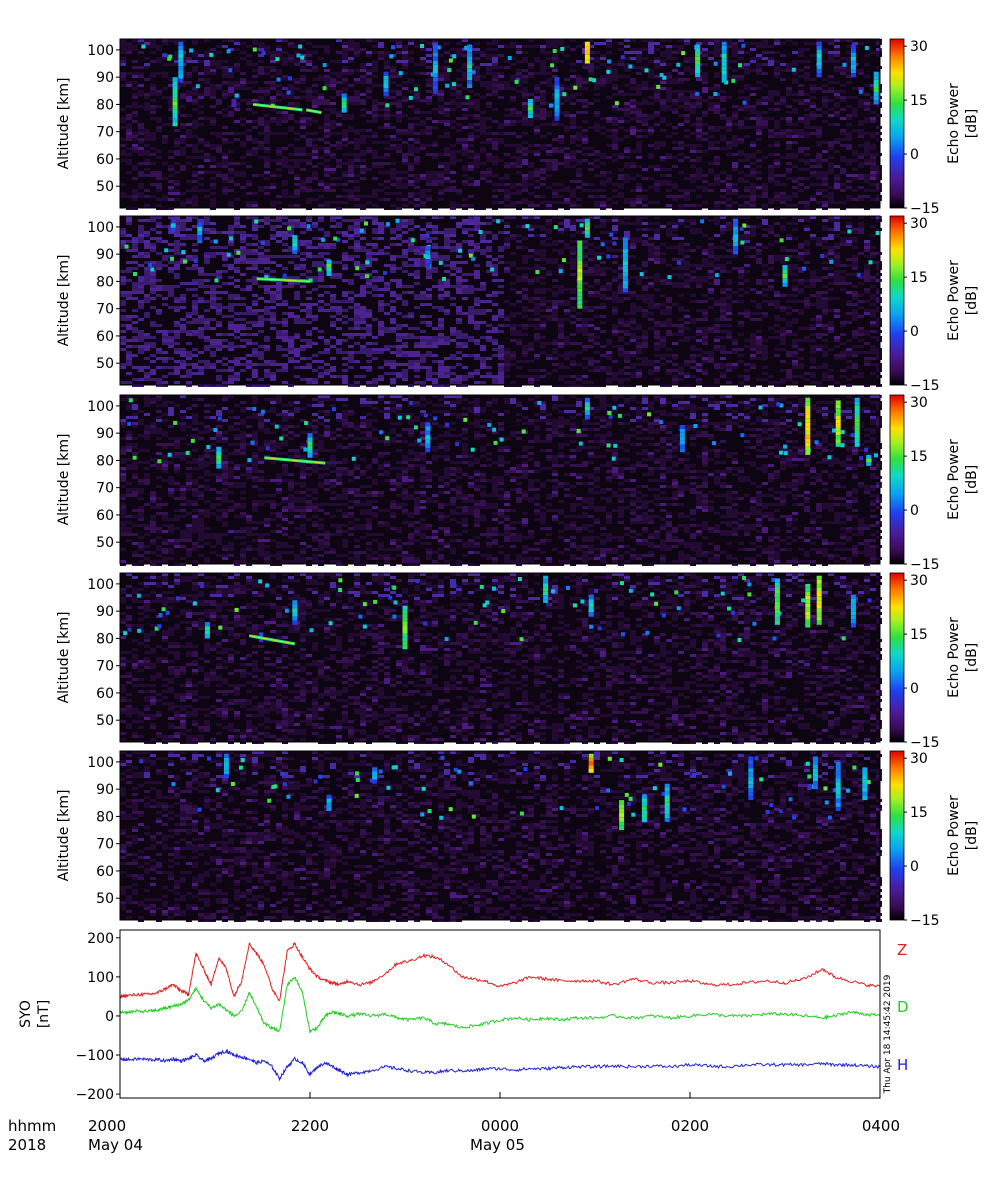 Image resolution: width=1000 pixels, height=1200 pixels. Describe the element at coordinates (344, 110) in the screenshot. I see `echo-column-cell` at that location.